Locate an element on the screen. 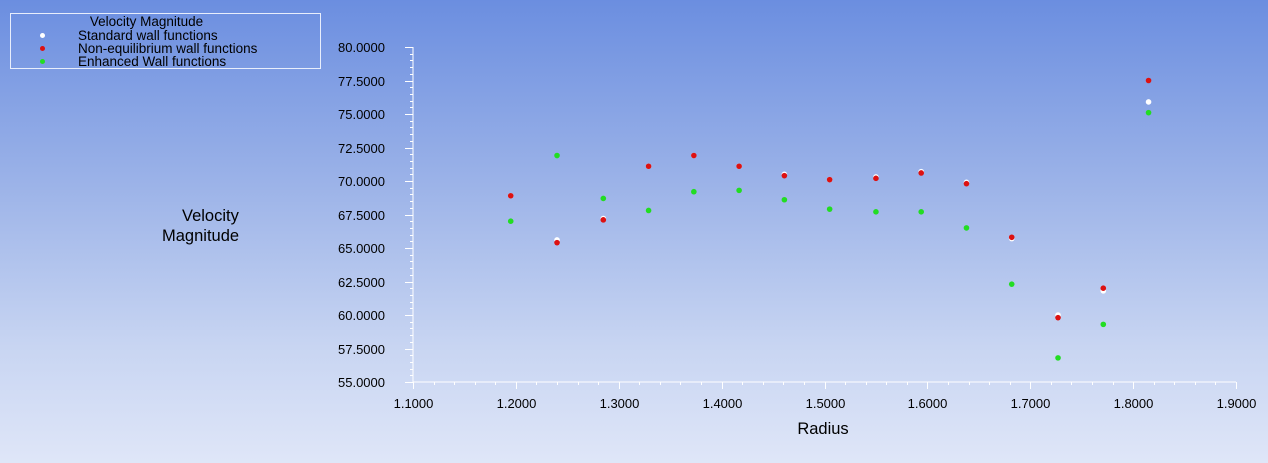  point-standard is located at coordinates (1148, 102).